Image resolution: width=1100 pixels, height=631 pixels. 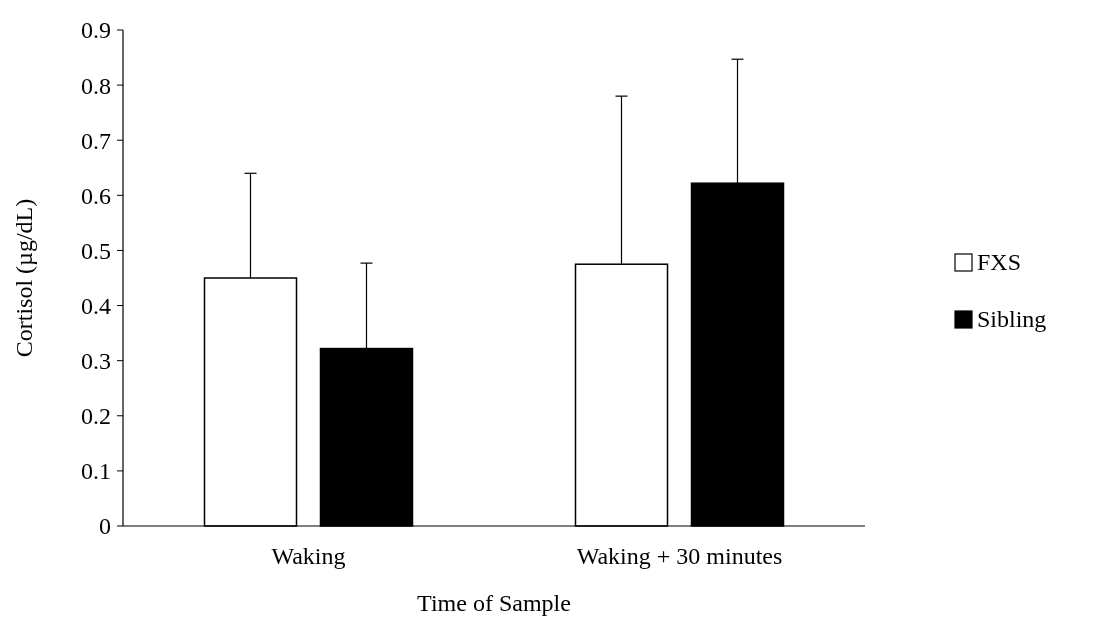 I want to click on legend-label: Sibling, so click(x=1012, y=319).